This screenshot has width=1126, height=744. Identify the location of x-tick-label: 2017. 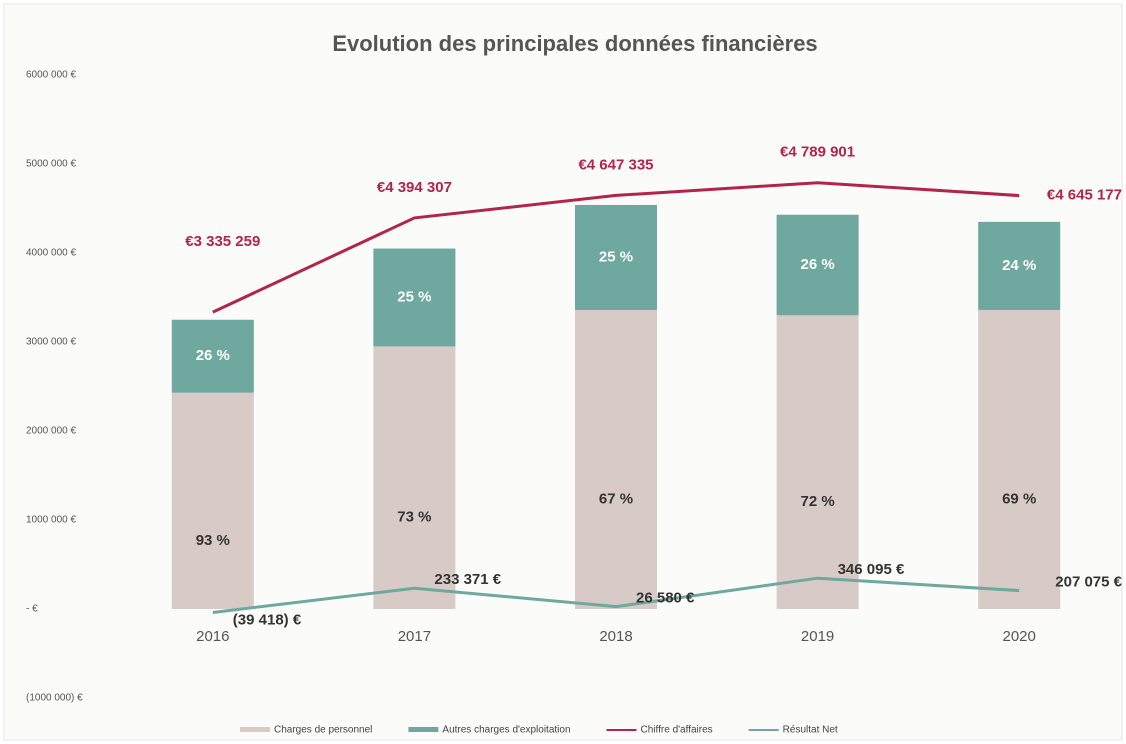
(414, 636).